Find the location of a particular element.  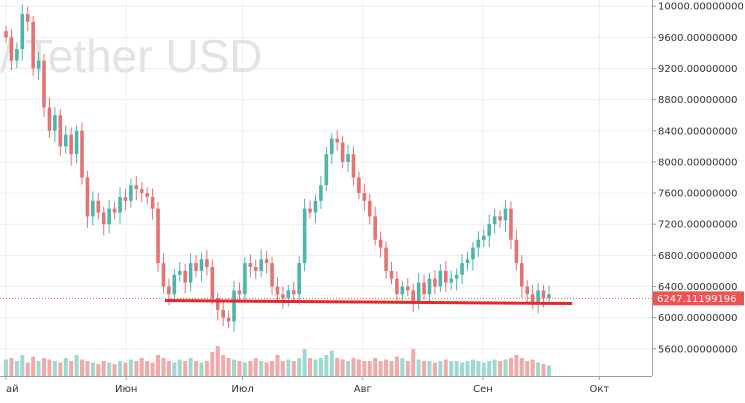

y-tick-label: 8000.00000000 is located at coordinates (698, 162).